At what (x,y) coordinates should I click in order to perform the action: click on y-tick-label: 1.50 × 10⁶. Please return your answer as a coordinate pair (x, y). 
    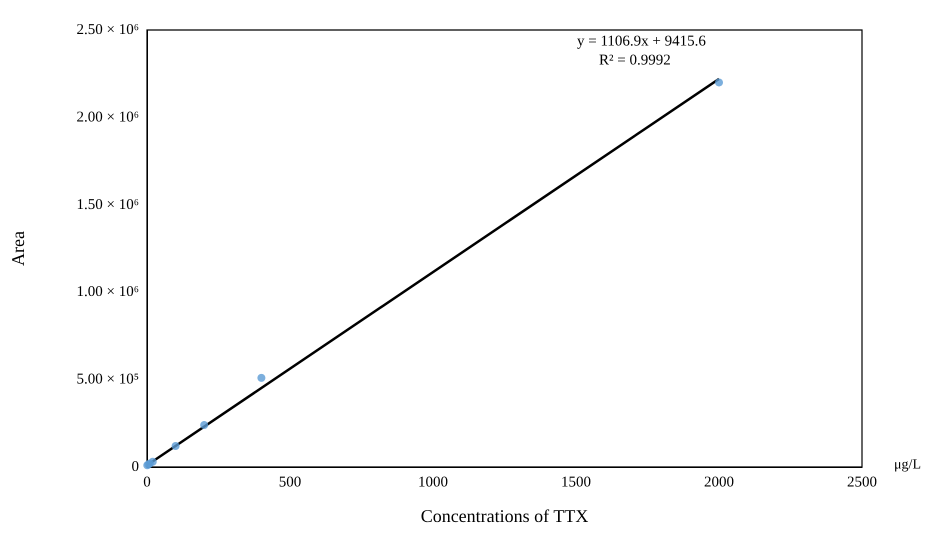
    Looking at the image, I should click on (107, 204).